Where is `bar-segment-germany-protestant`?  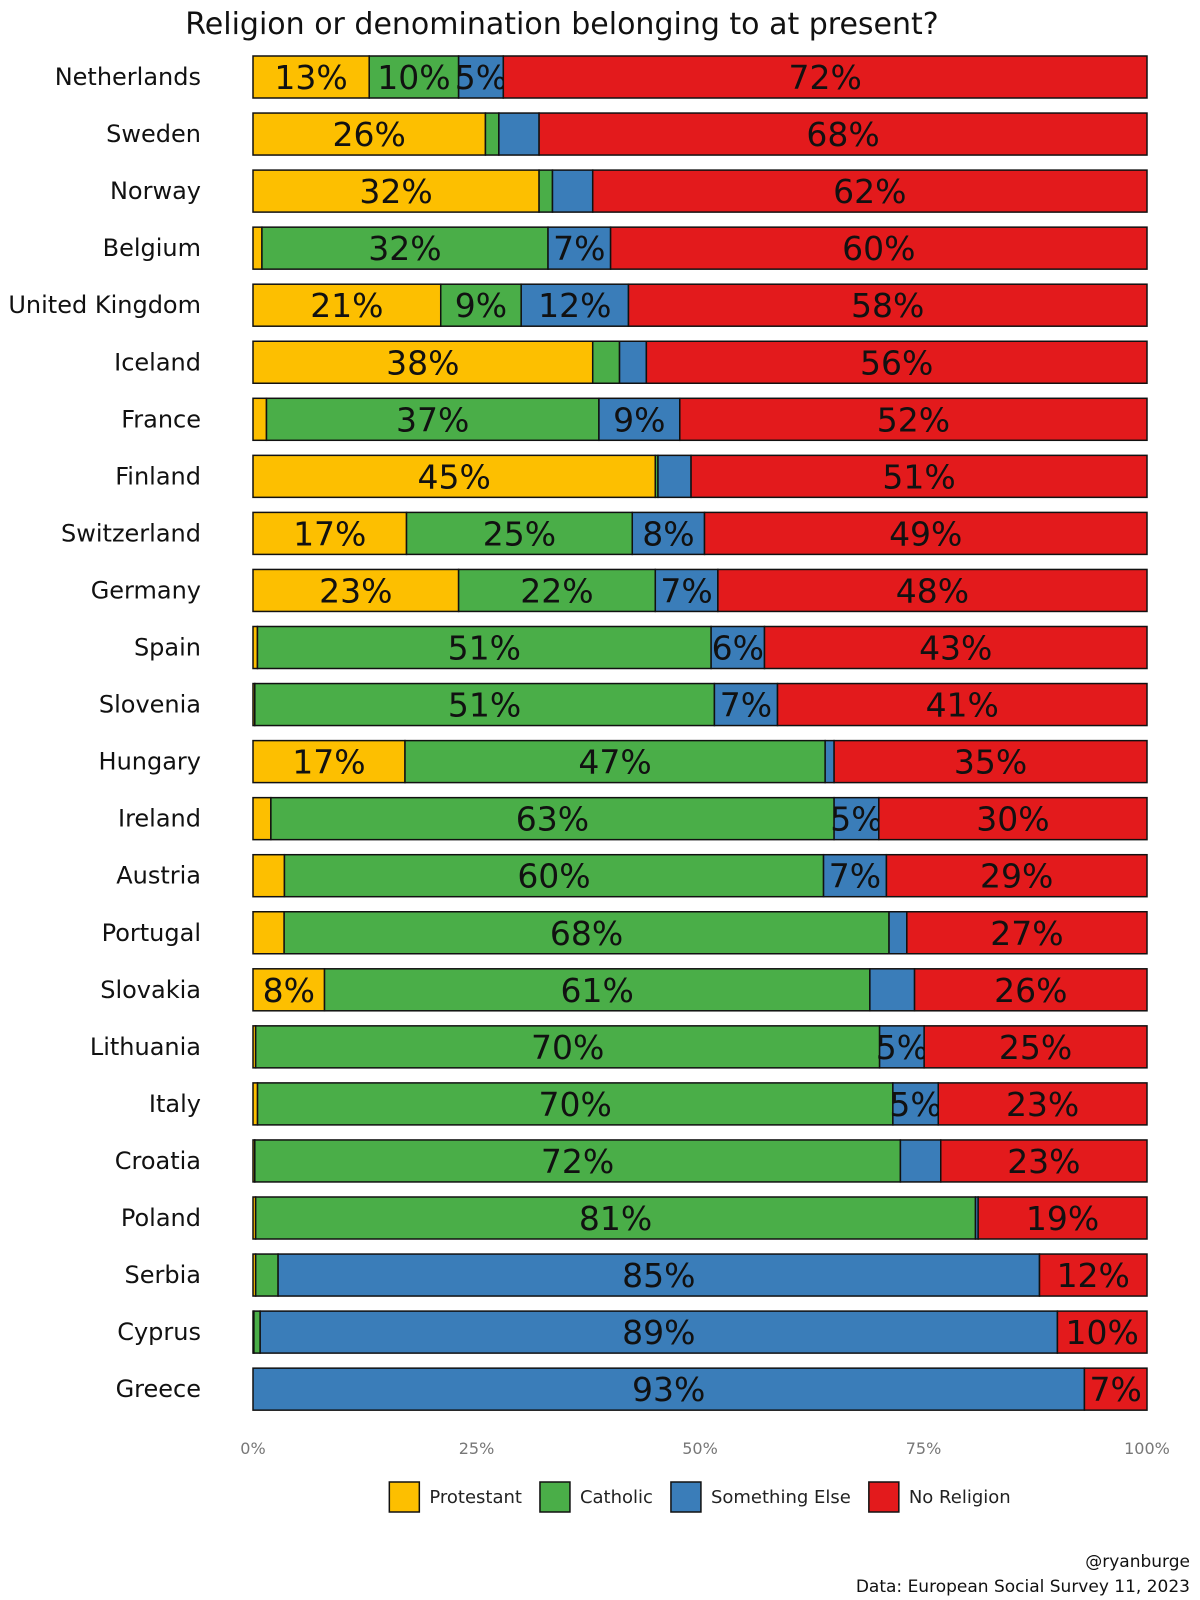
bar-segment-germany-protestant is located at coordinates (356, 590).